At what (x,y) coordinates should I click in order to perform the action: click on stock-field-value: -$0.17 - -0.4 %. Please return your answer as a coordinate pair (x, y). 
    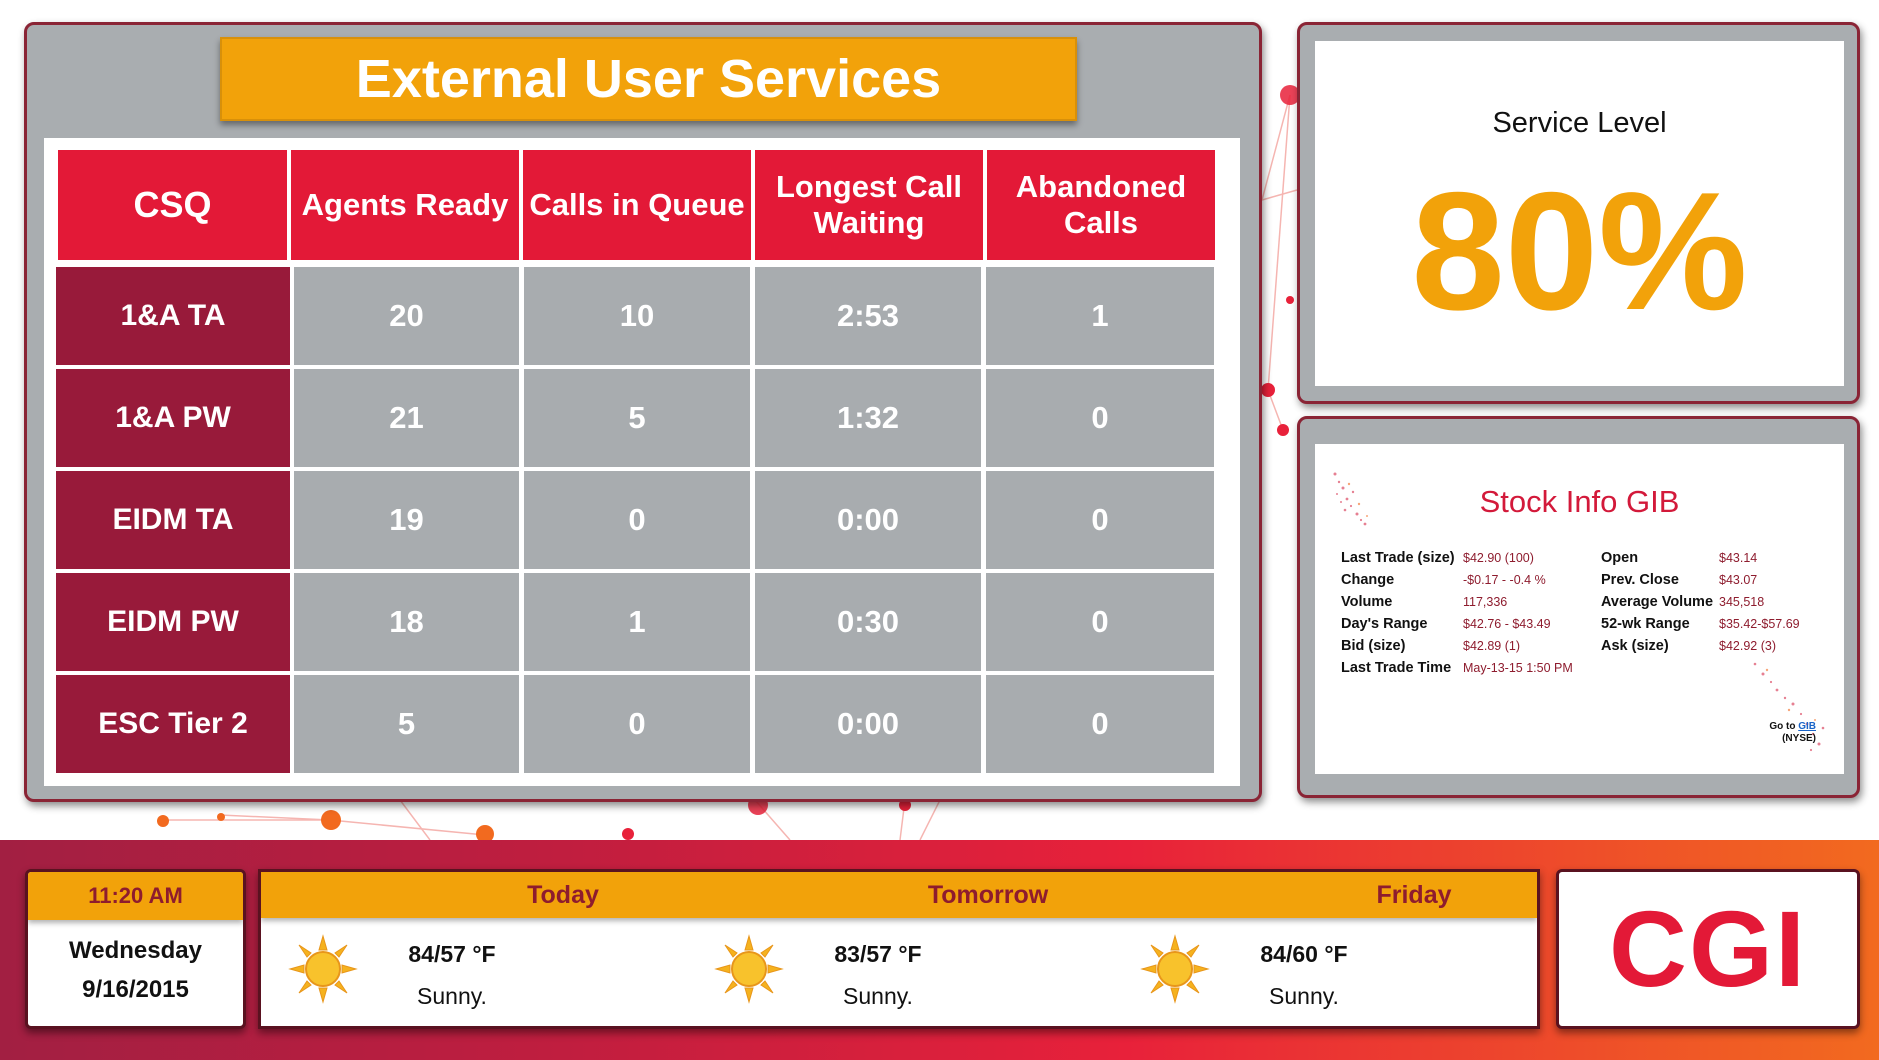
    Looking at the image, I should click on (1504, 580).